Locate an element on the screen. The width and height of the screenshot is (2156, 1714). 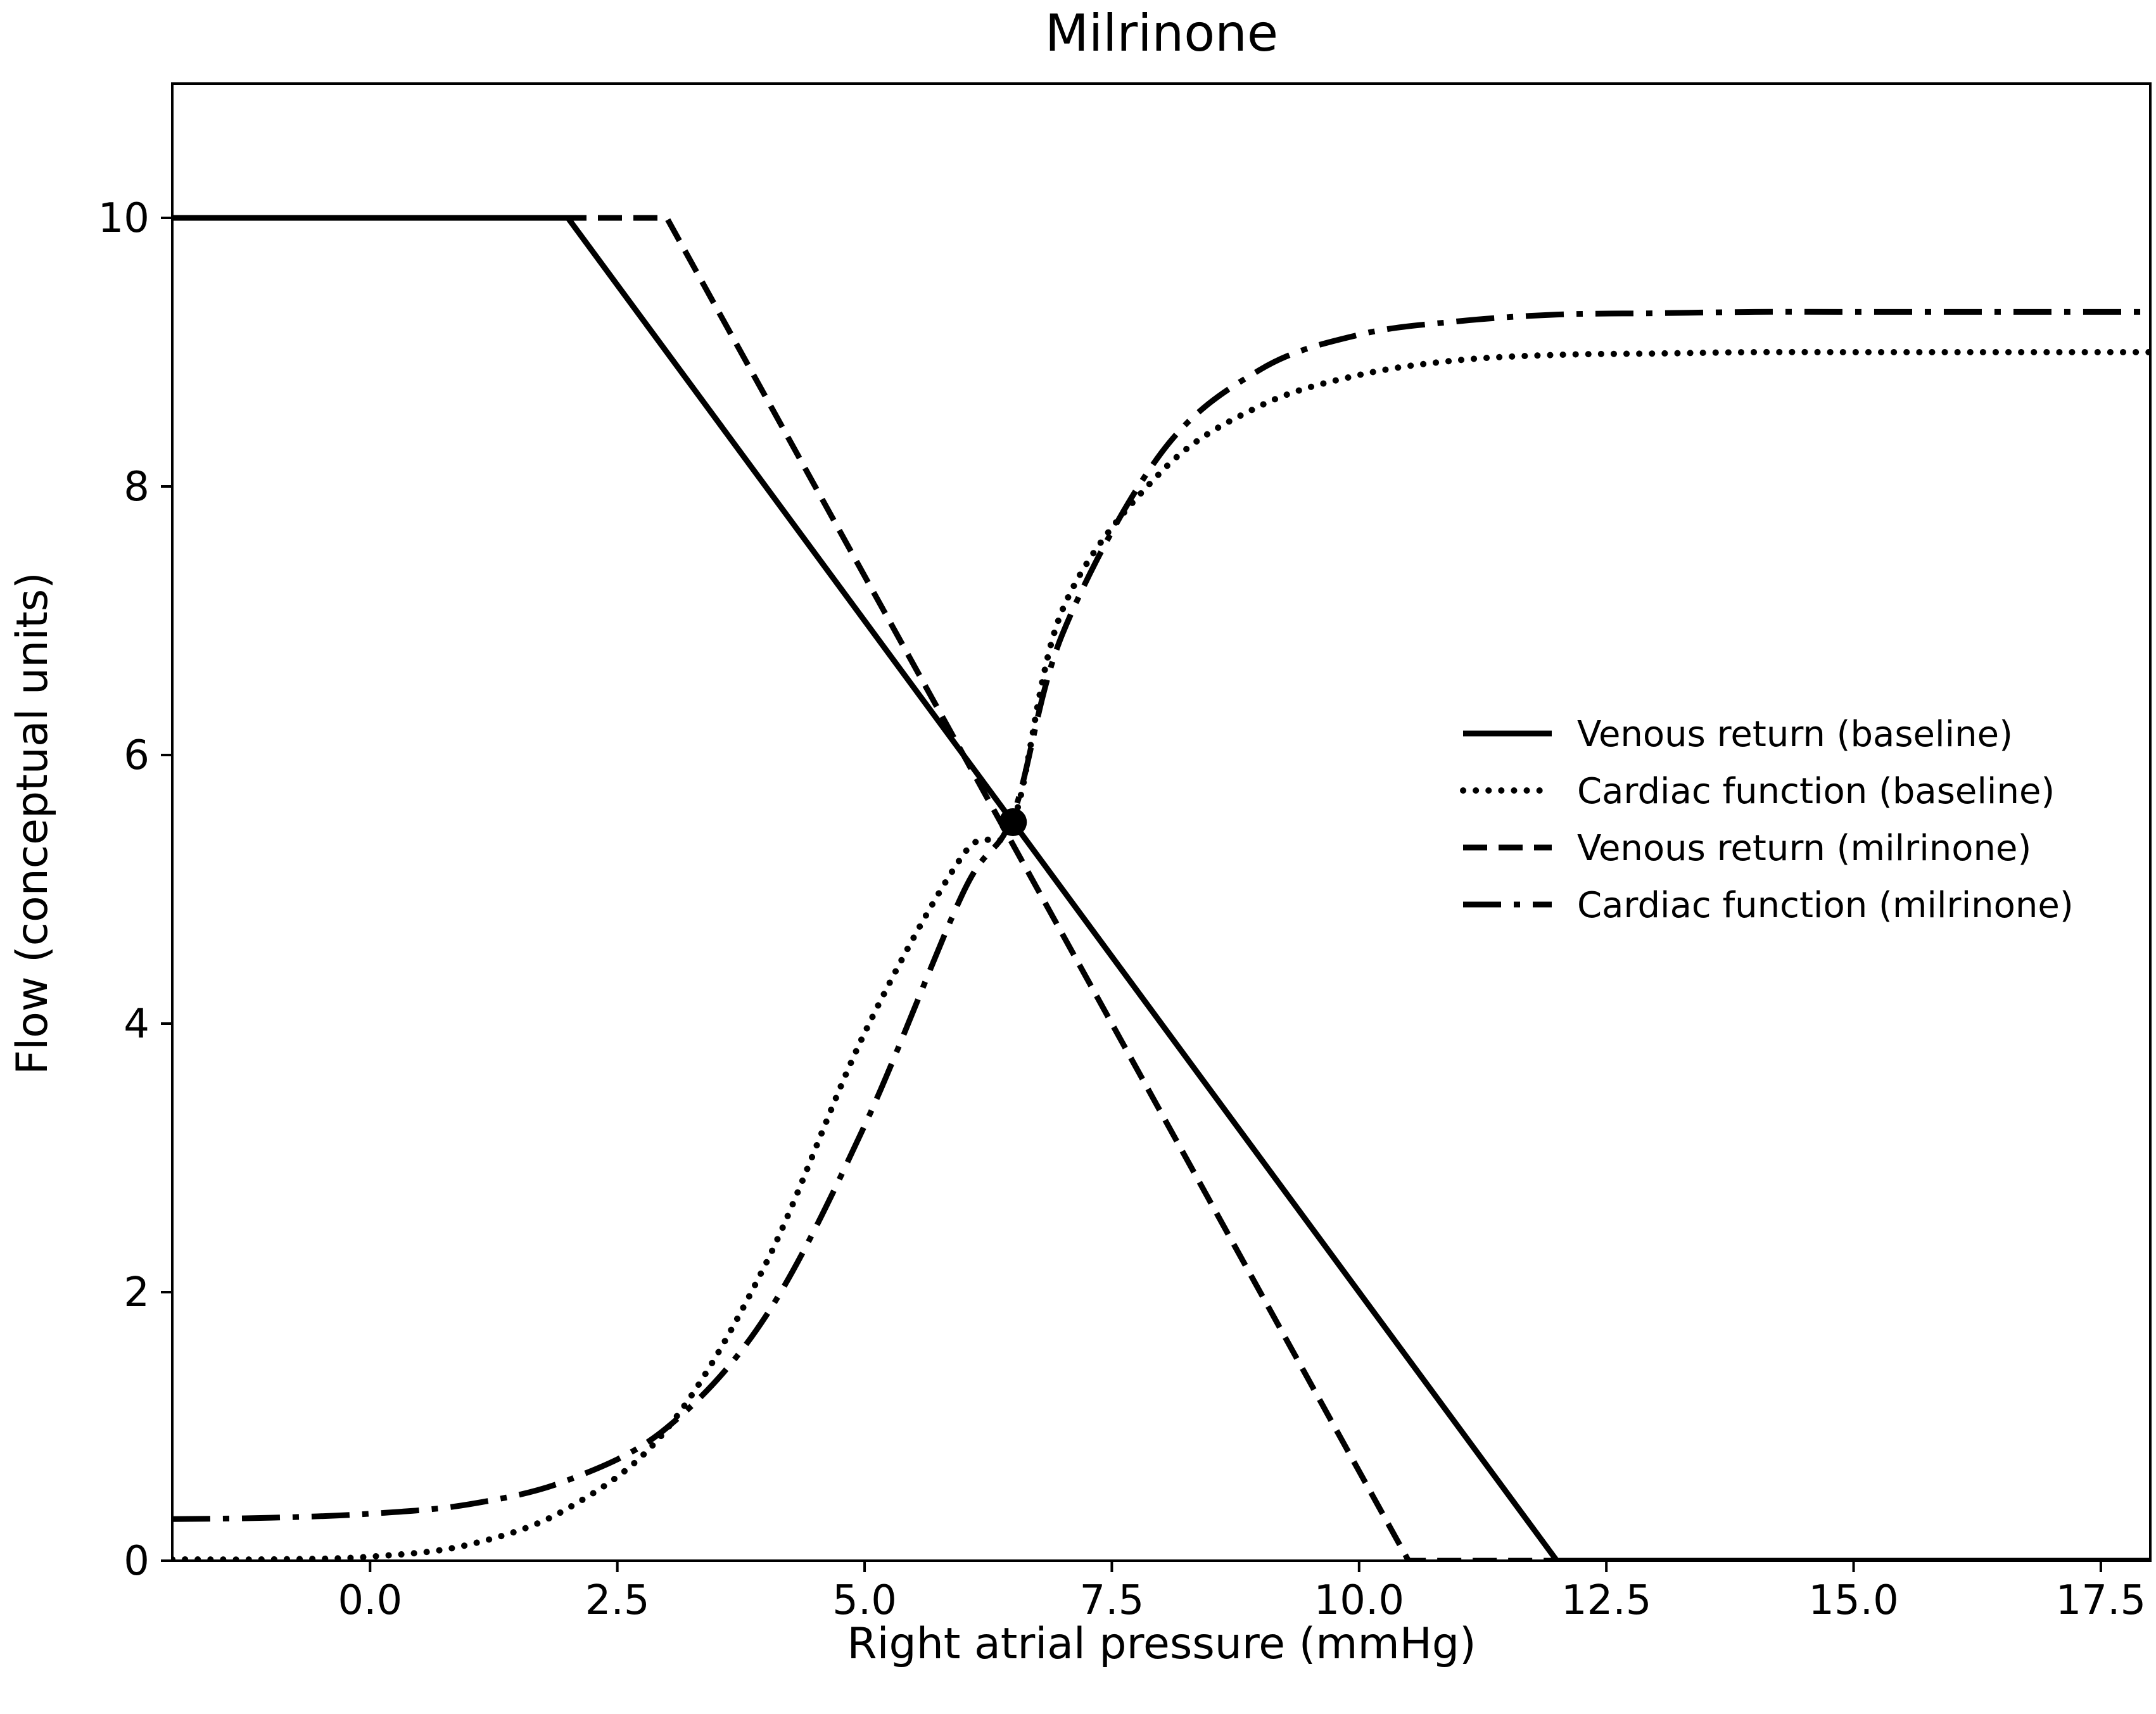
x-tick-label: 7.5 is located at coordinates (1112, 1600).